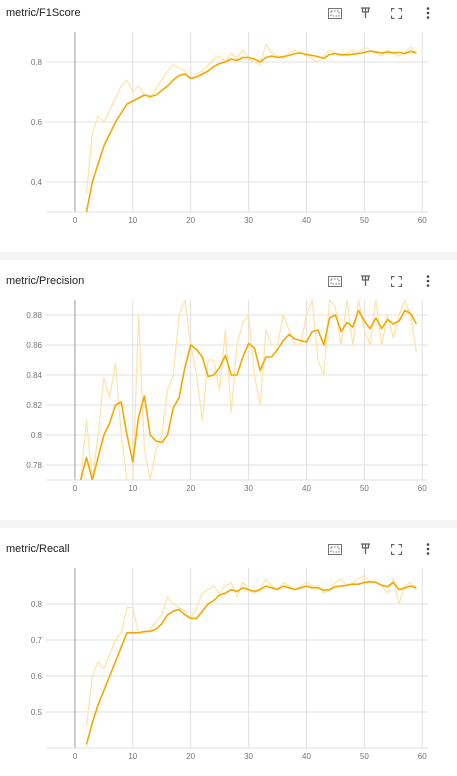 The image size is (457, 776). I want to click on y-tick-label: 0.4, so click(37, 182).